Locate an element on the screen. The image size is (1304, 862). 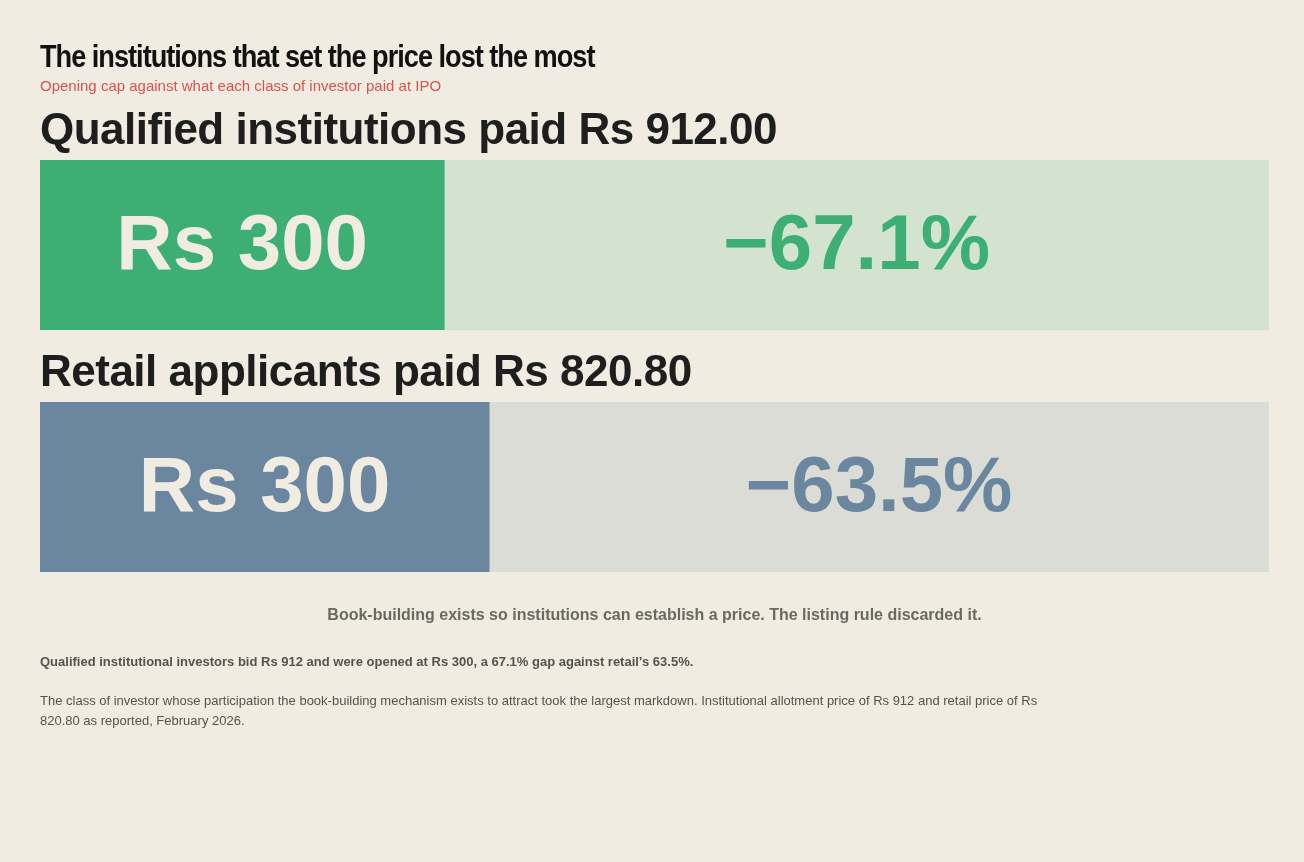
annotation: −67.1% is located at coordinates (856, 241).